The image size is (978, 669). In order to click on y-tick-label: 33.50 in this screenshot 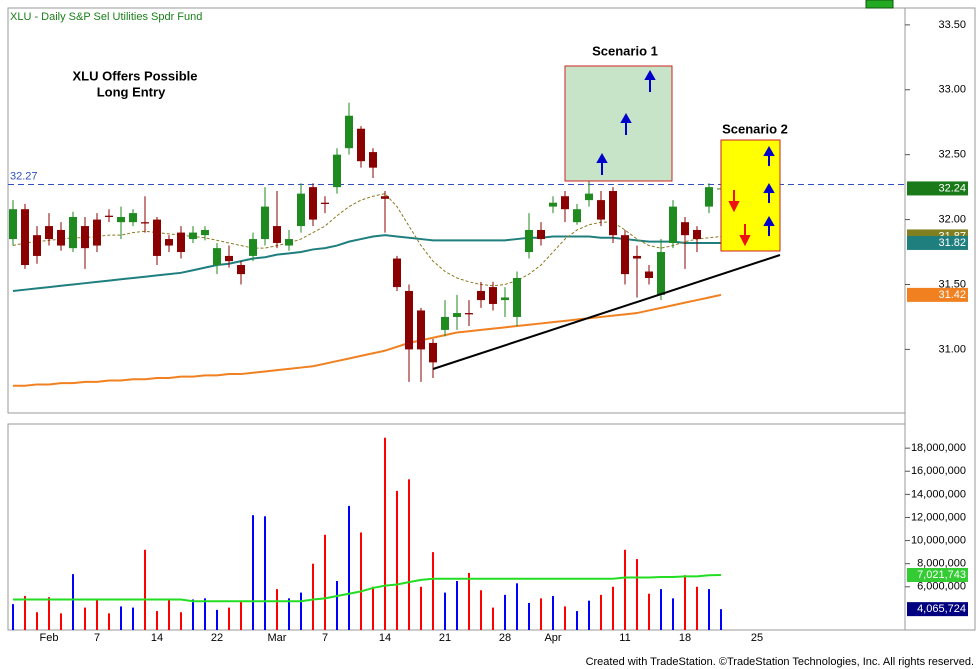, I will do `click(952, 25)`.